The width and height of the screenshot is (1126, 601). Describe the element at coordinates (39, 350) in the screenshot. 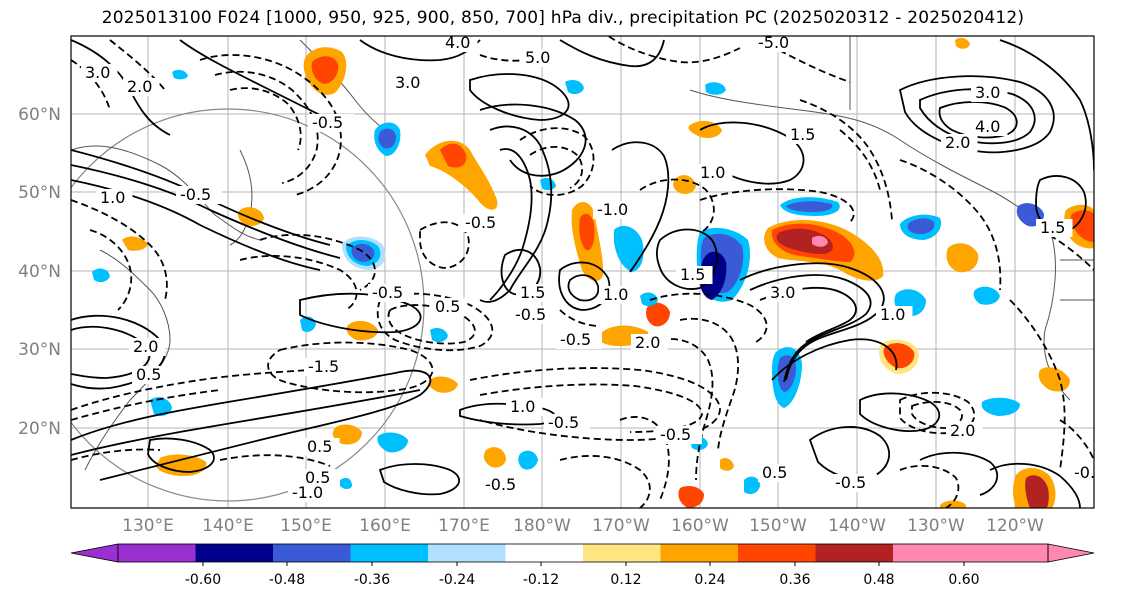

I see `lat-label-30: 30°N` at that location.